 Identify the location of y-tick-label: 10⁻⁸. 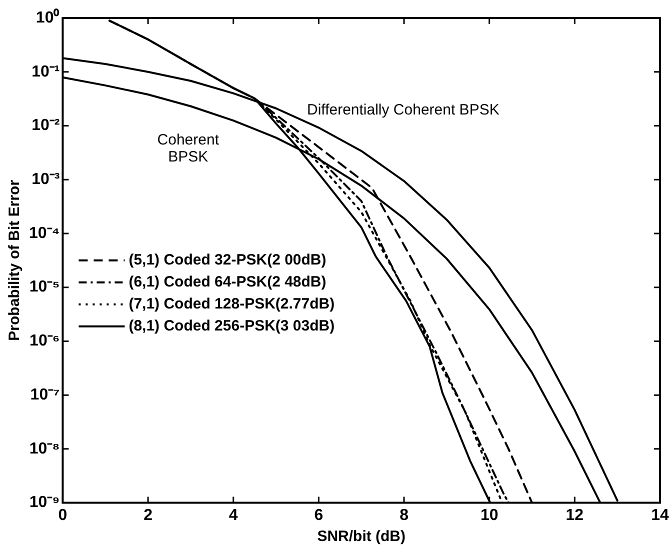
(44, 449).